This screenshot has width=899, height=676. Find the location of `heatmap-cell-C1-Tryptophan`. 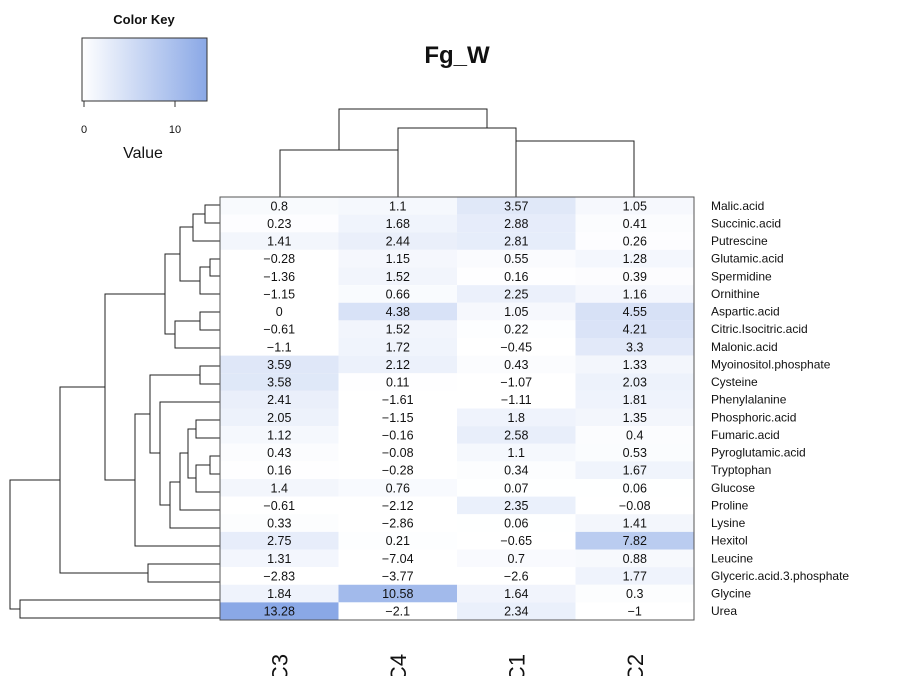

heatmap-cell-C1-Tryptophan is located at coordinates (516, 470).